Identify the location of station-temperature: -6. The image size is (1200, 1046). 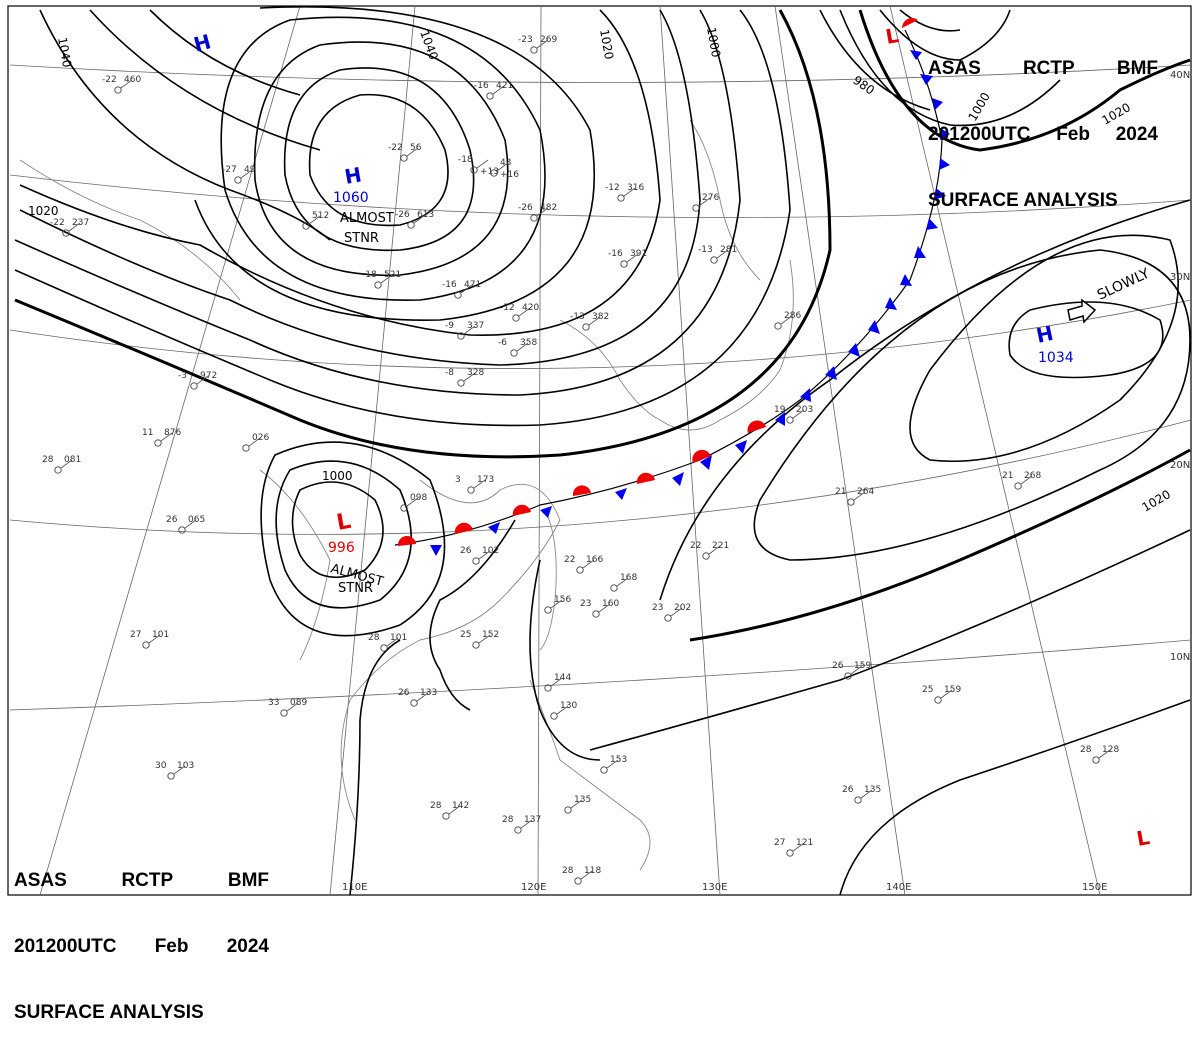
(502, 343).